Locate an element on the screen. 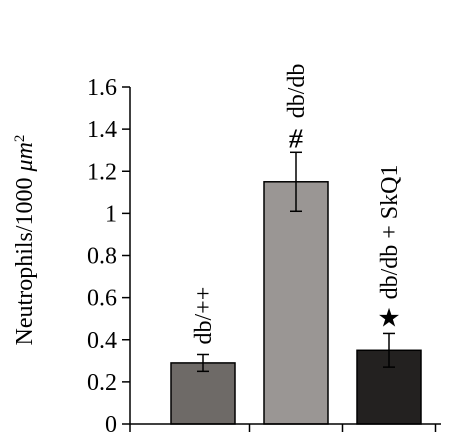 This screenshot has width=459, height=445. y-tick-label: 0.6 is located at coordinates (102, 299).